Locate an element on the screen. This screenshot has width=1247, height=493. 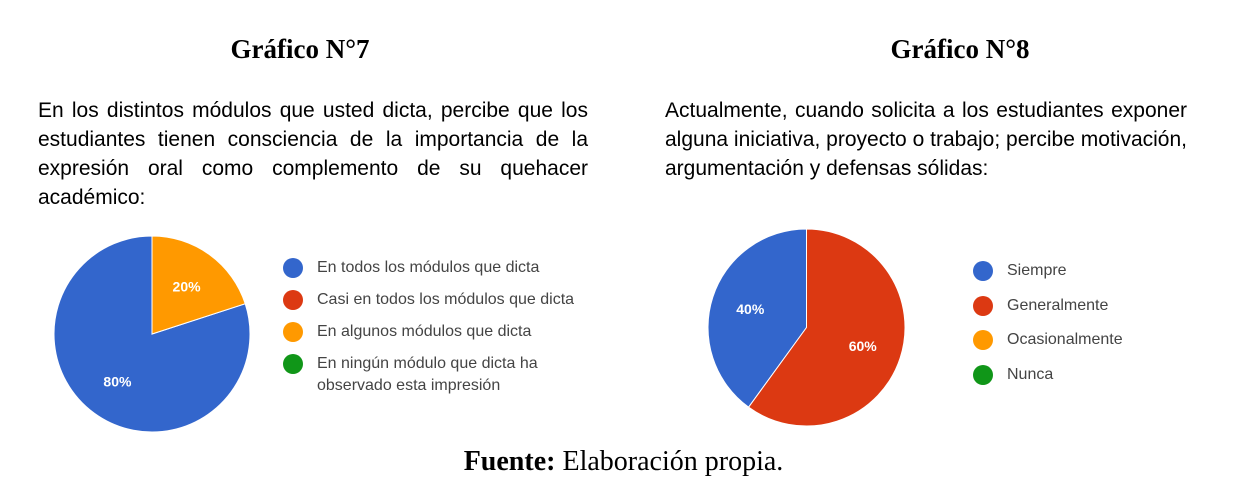
legend-label: Siempre is located at coordinates (1037, 270).